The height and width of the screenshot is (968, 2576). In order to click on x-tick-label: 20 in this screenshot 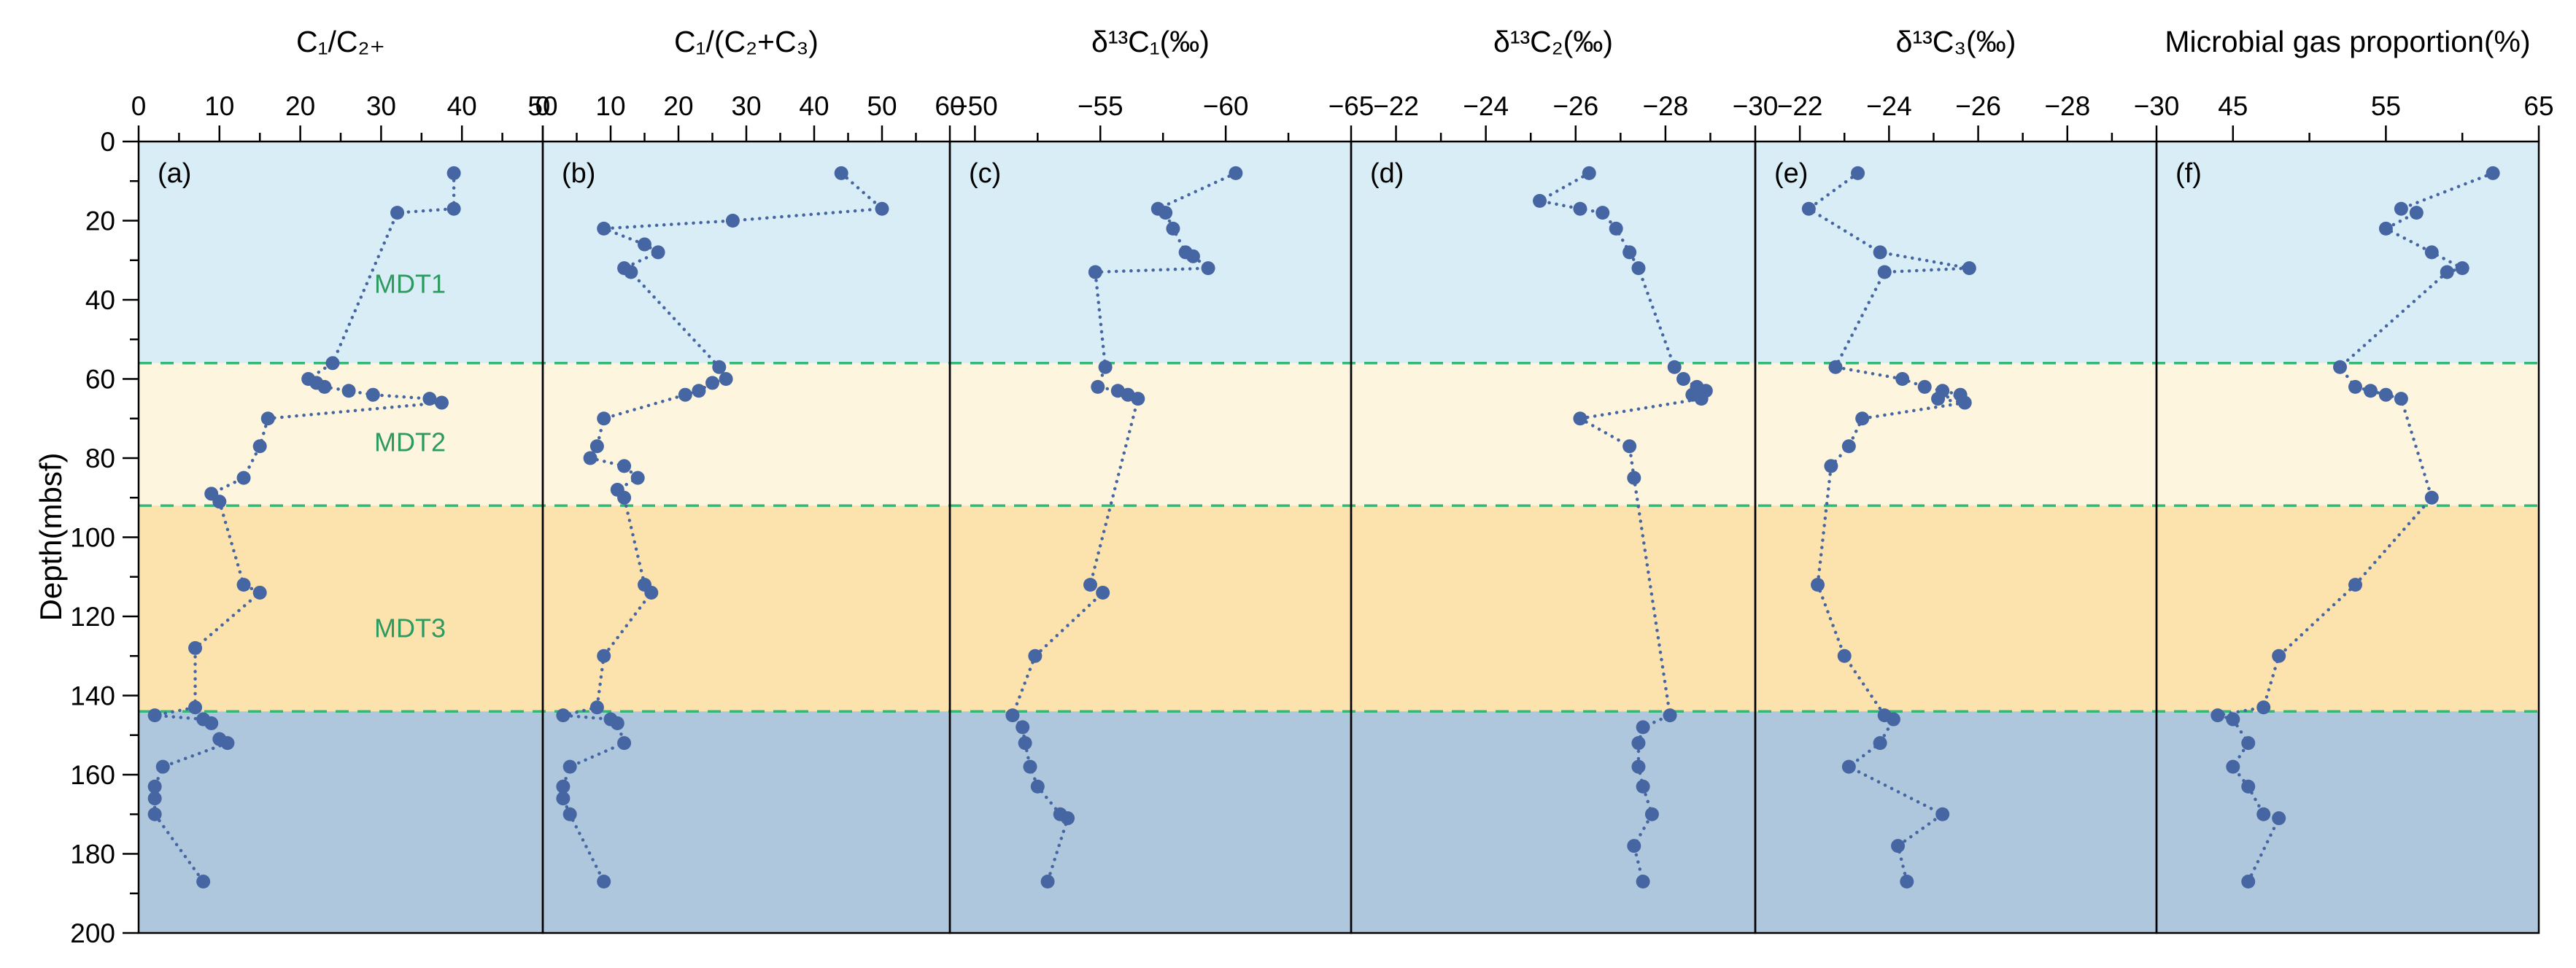, I will do `click(300, 106)`.